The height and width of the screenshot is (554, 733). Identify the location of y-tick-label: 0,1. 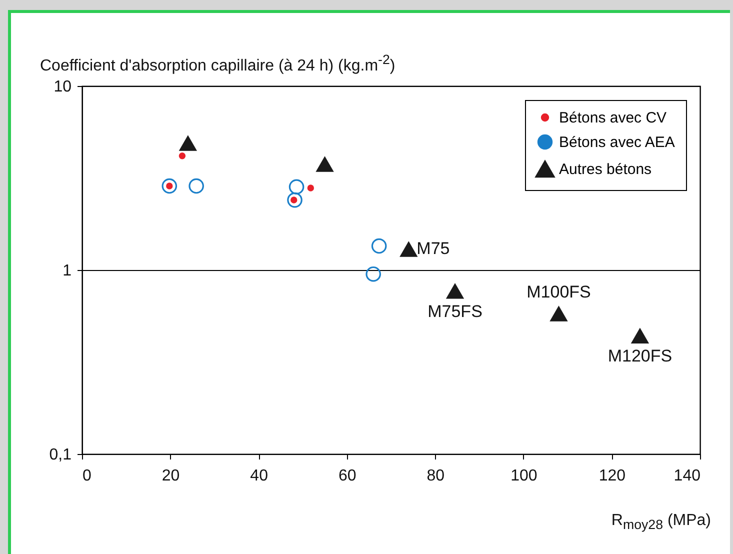
(60, 455).